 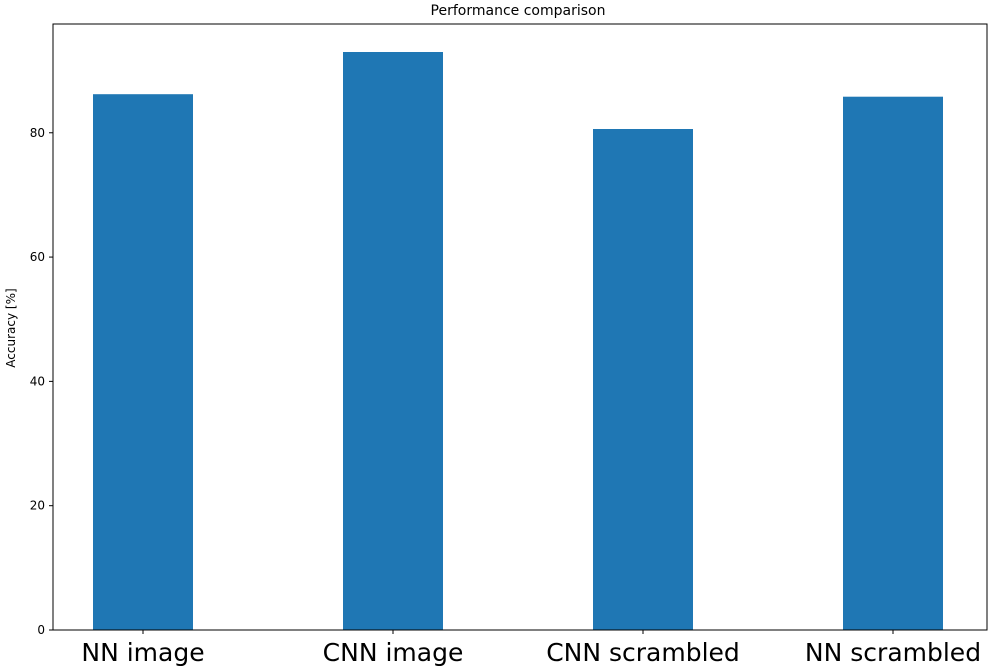 What do you see at coordinates (143, 362) in the screenshot?
I see `bar-nn-image` at bounding box center [143, 362].